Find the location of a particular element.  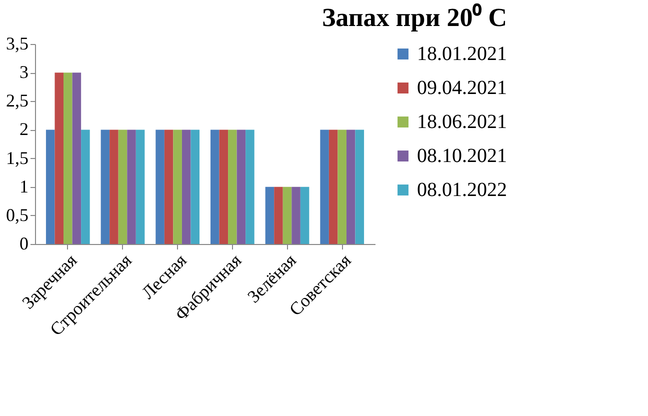

chart-title: Запах при 20⁰ C is located at coordinates (414, 17).